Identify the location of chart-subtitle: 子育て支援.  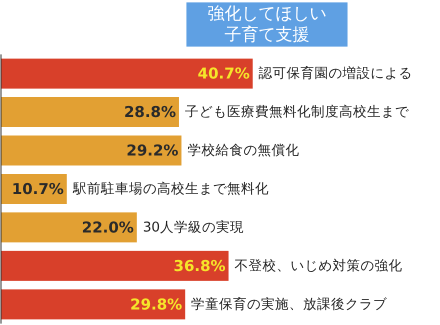
(267, 35).